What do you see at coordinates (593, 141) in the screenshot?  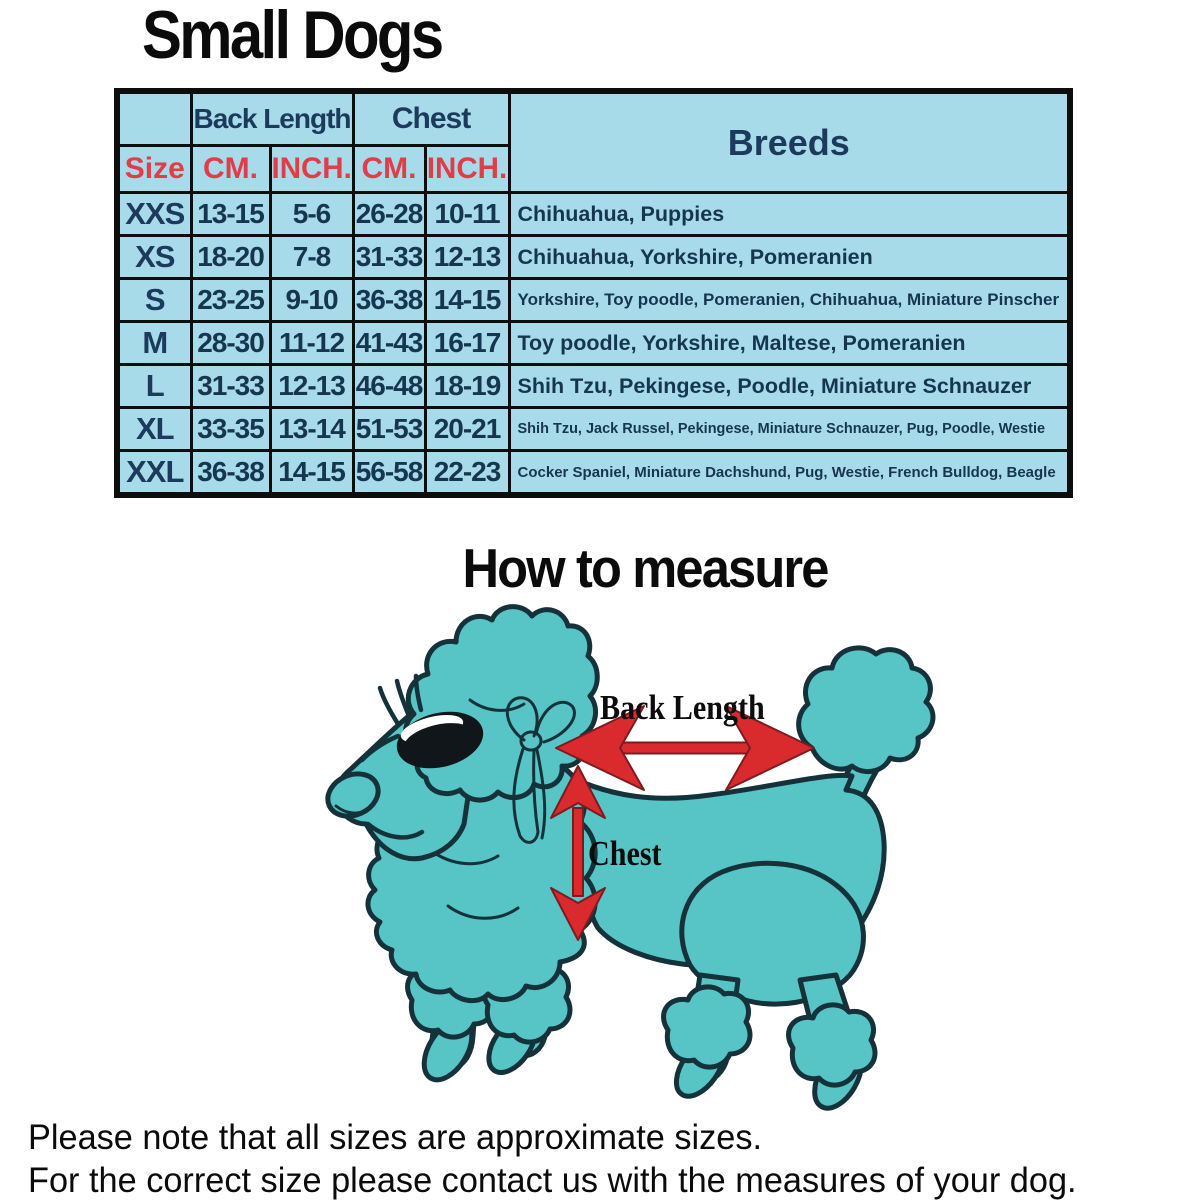 I see `table-group-header-row: Back Length Chest Breeds` at bounding box center [593, 141].